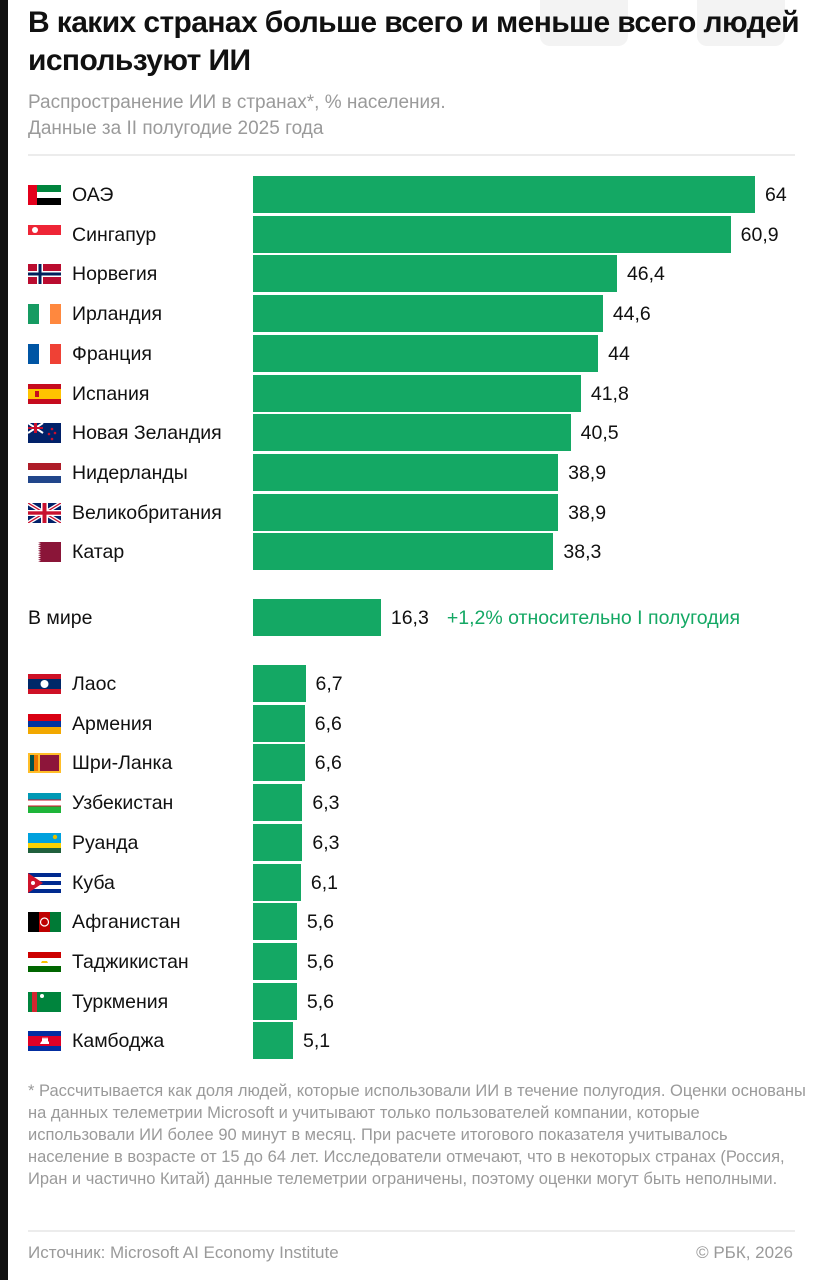 Image resolution: width=823 pixels, height=1280 pixels. Describe the element at coordinates (4, 640) in the screenshot. I see `window-edge` at that location.